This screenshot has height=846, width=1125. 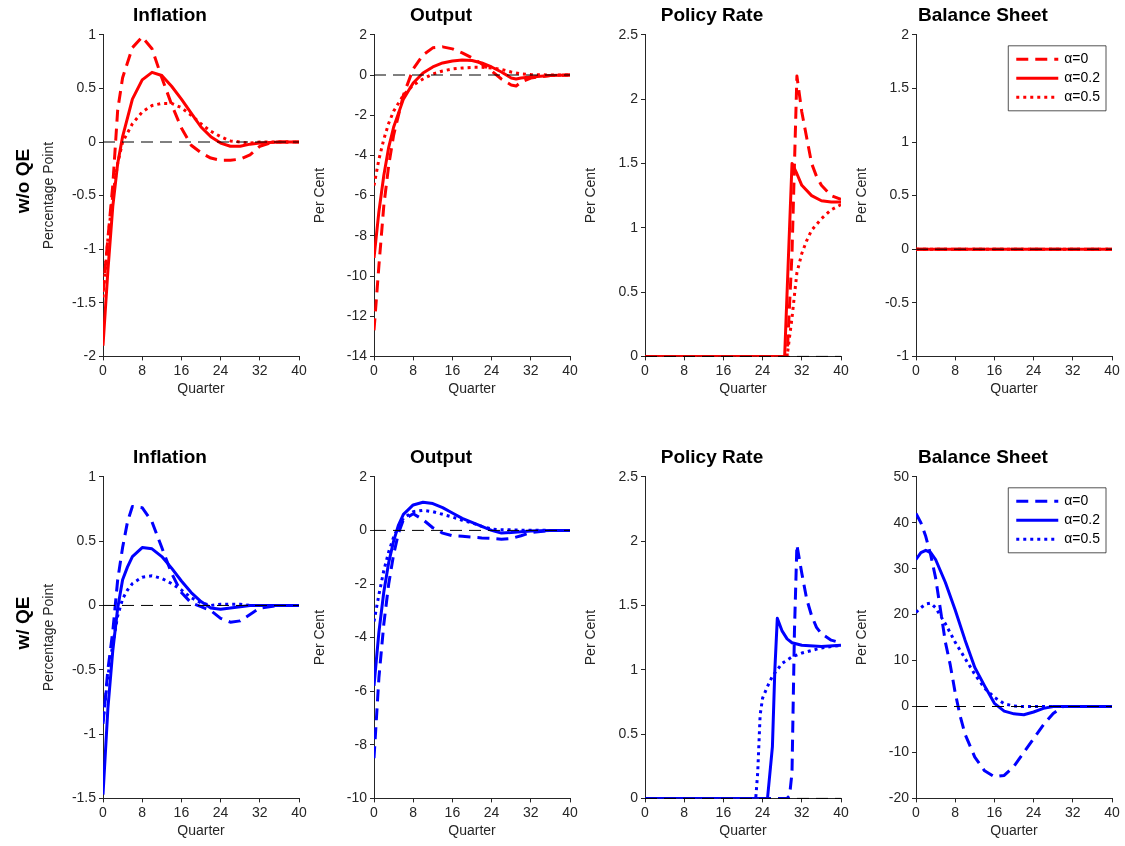 I want to click on text: w/o QE, so click(x=23, y=181).